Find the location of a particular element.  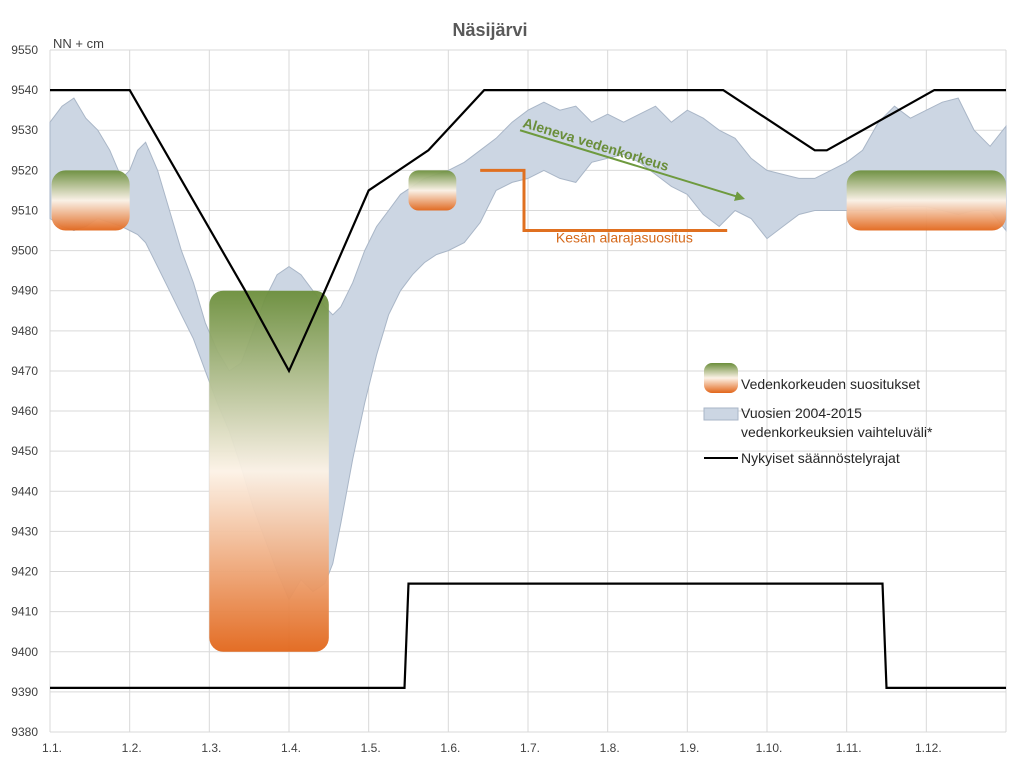

legend-range-label-2: vedenkorkeuksien vaihteluväli* is located at coordinates (837, 432).